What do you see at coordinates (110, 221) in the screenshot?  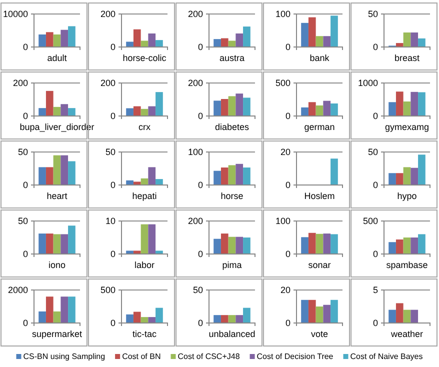 I see `y-tick-label: 10` at bounding box center [110, 221].